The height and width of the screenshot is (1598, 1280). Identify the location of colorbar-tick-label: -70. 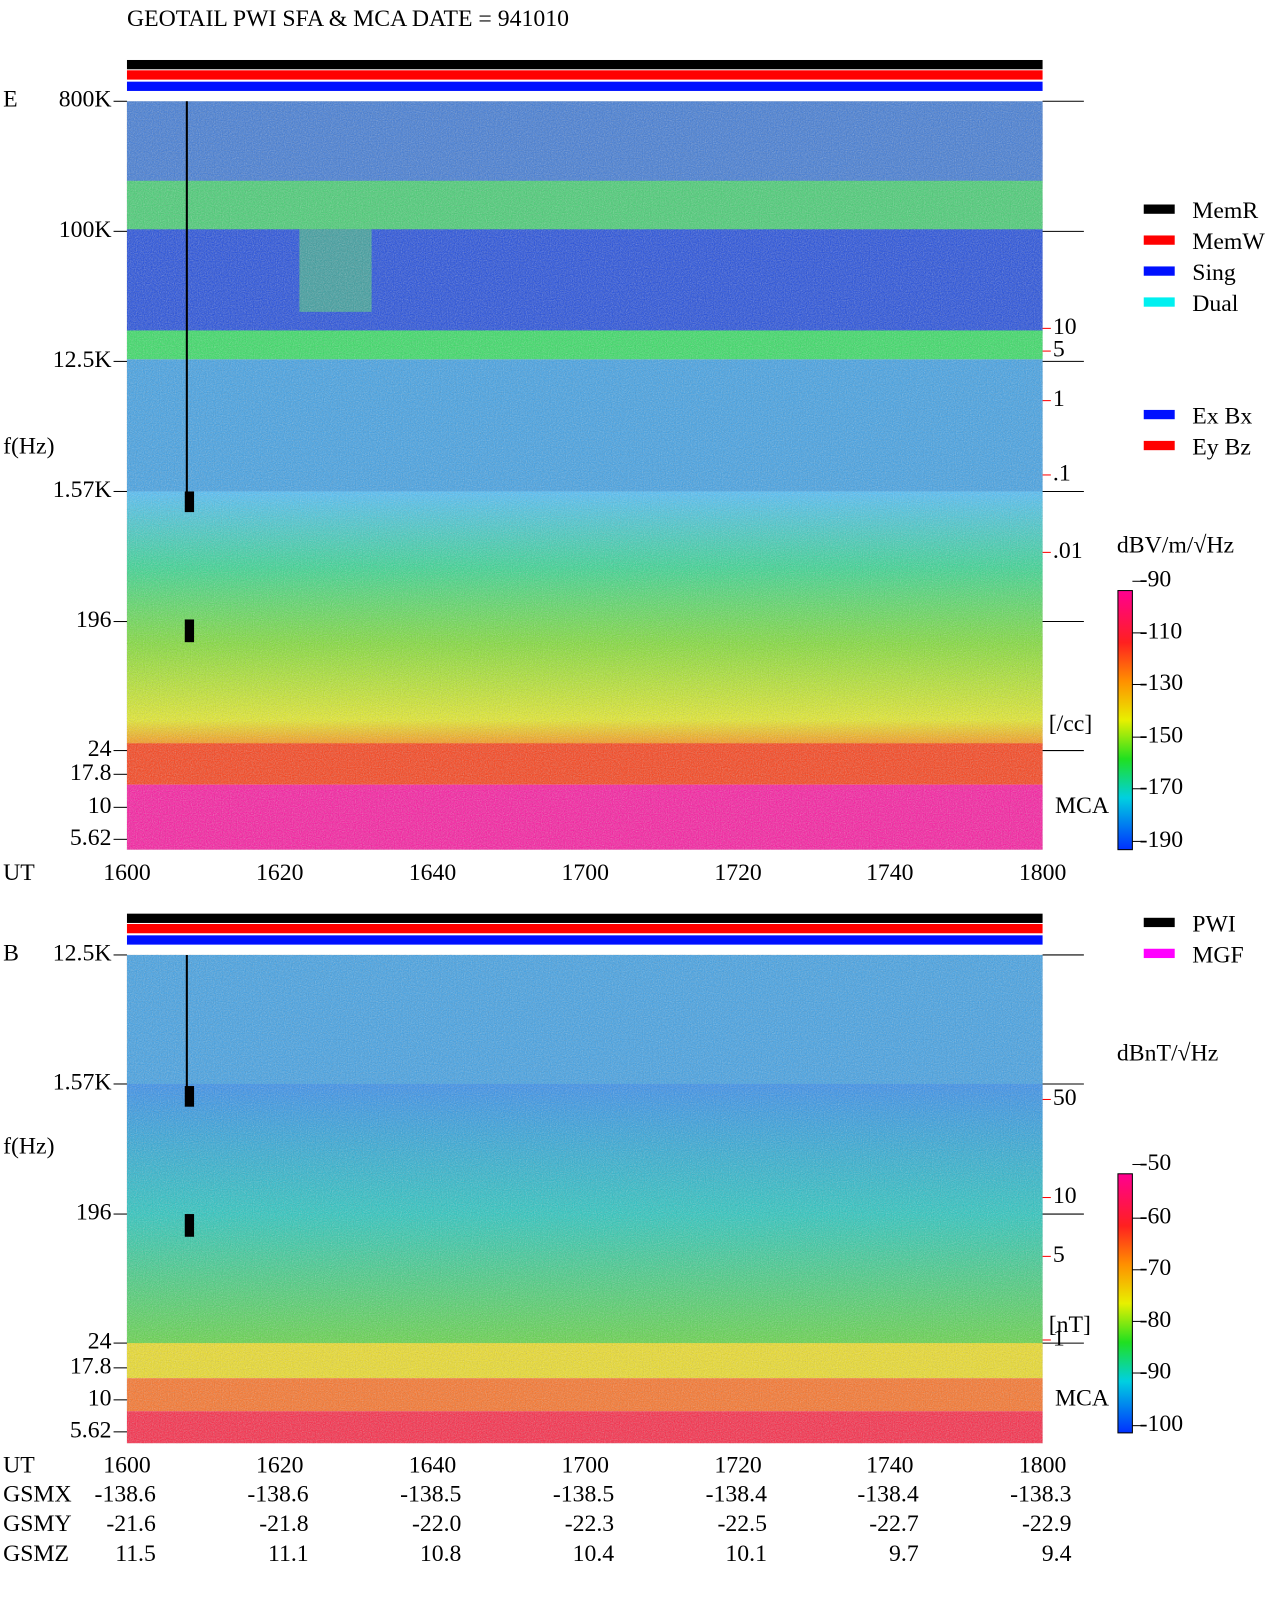
(1156, 1268).